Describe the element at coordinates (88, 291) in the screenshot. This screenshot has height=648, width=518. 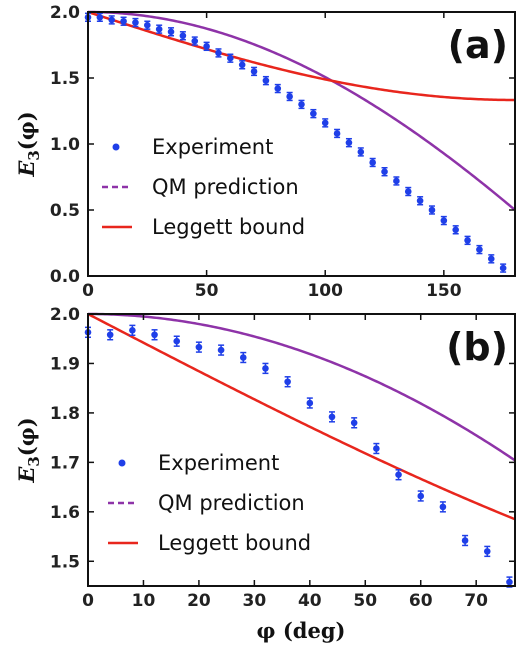
I see `a-xtick-label: 0` at that location.